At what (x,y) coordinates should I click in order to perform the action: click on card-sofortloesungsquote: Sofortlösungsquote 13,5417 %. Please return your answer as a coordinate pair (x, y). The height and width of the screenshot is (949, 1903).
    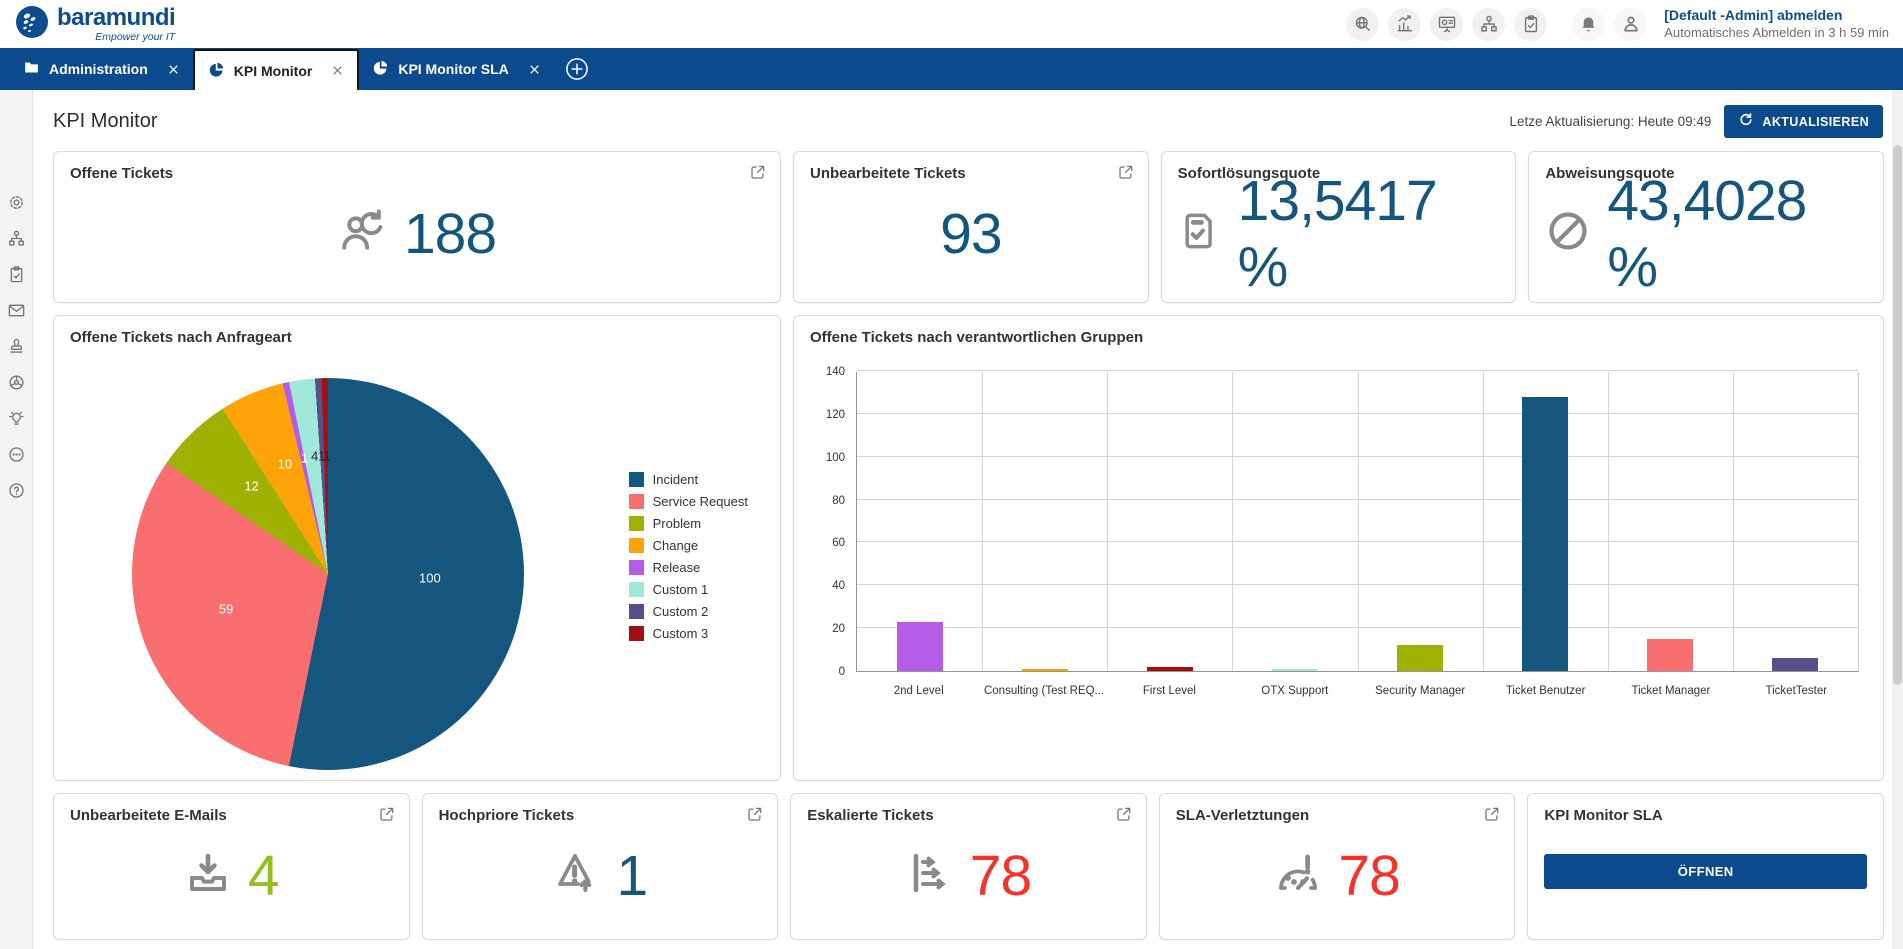
    Looking at the image, I should click on (1338, 227).